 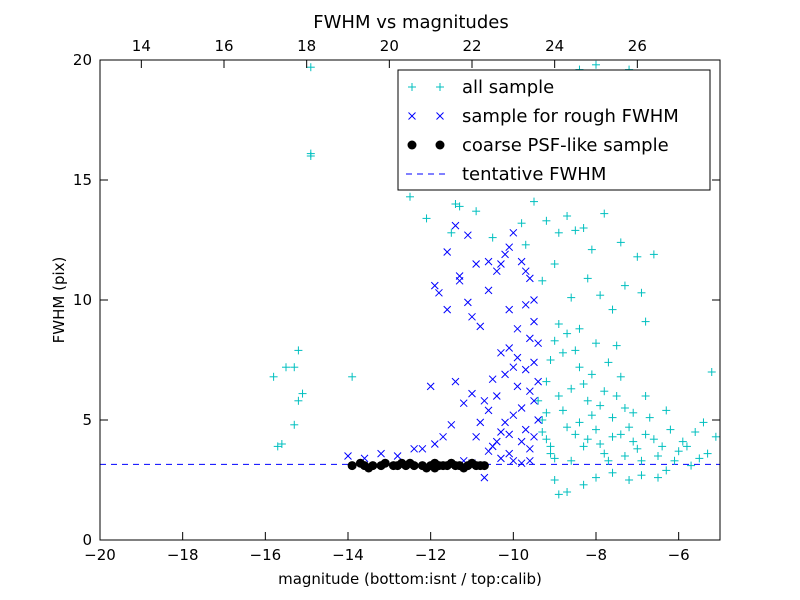 What do you see at coordinates (410, 22) in the screenshot?
I see `chart-title: FWHM vs magnitudes` at bounding box center [410, 22].